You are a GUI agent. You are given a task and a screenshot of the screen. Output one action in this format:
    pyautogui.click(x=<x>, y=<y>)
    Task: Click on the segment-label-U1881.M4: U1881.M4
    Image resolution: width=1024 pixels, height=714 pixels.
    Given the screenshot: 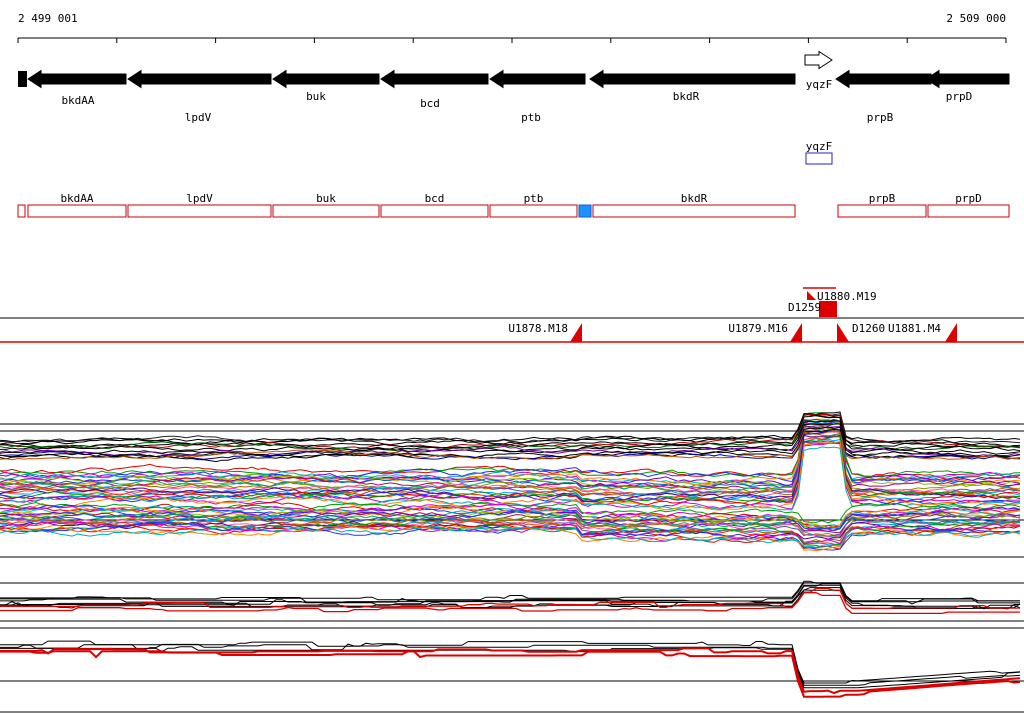 What is the action you would take?
    pyautogui.click(x=914, y=328)
    